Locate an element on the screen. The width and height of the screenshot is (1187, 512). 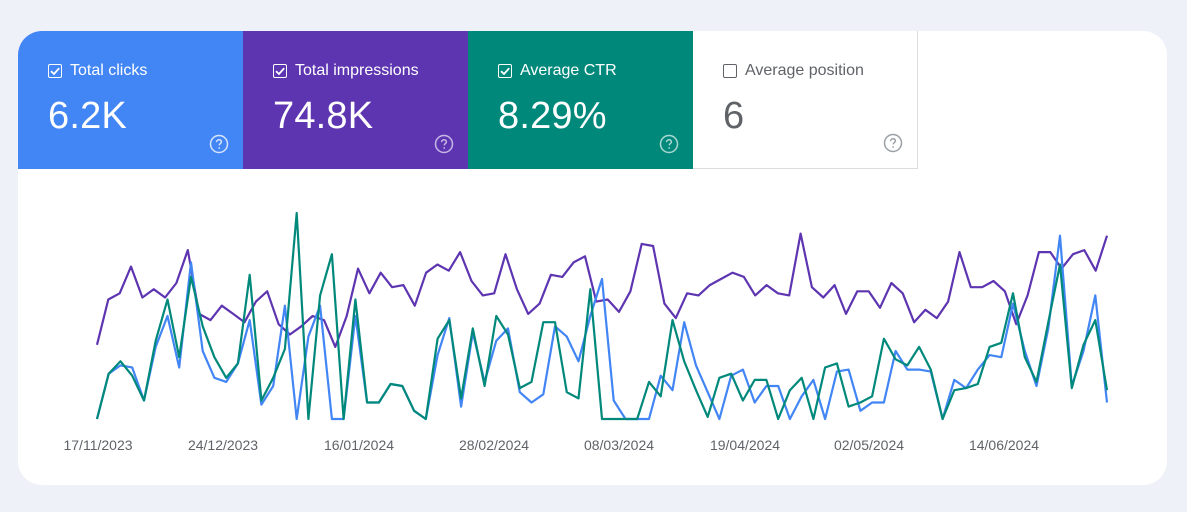
x-tick-label: 08/03/2024 is located at coordinates (619, 445).